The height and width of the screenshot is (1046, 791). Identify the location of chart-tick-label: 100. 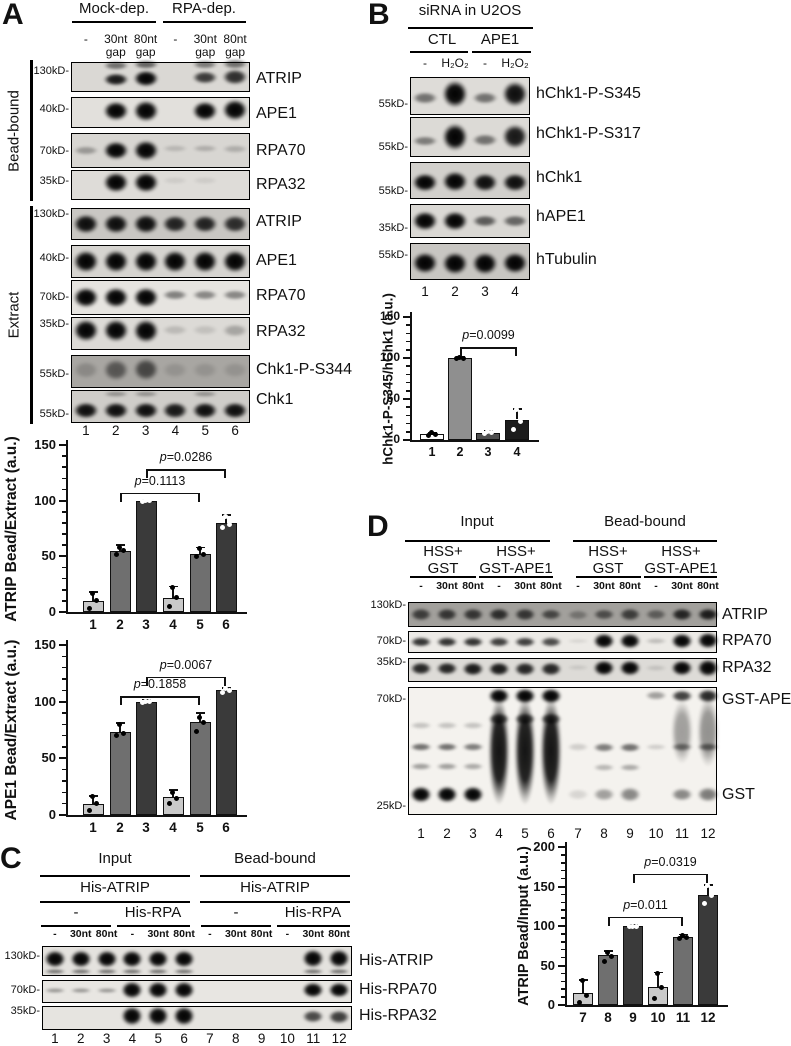
(45, 500).